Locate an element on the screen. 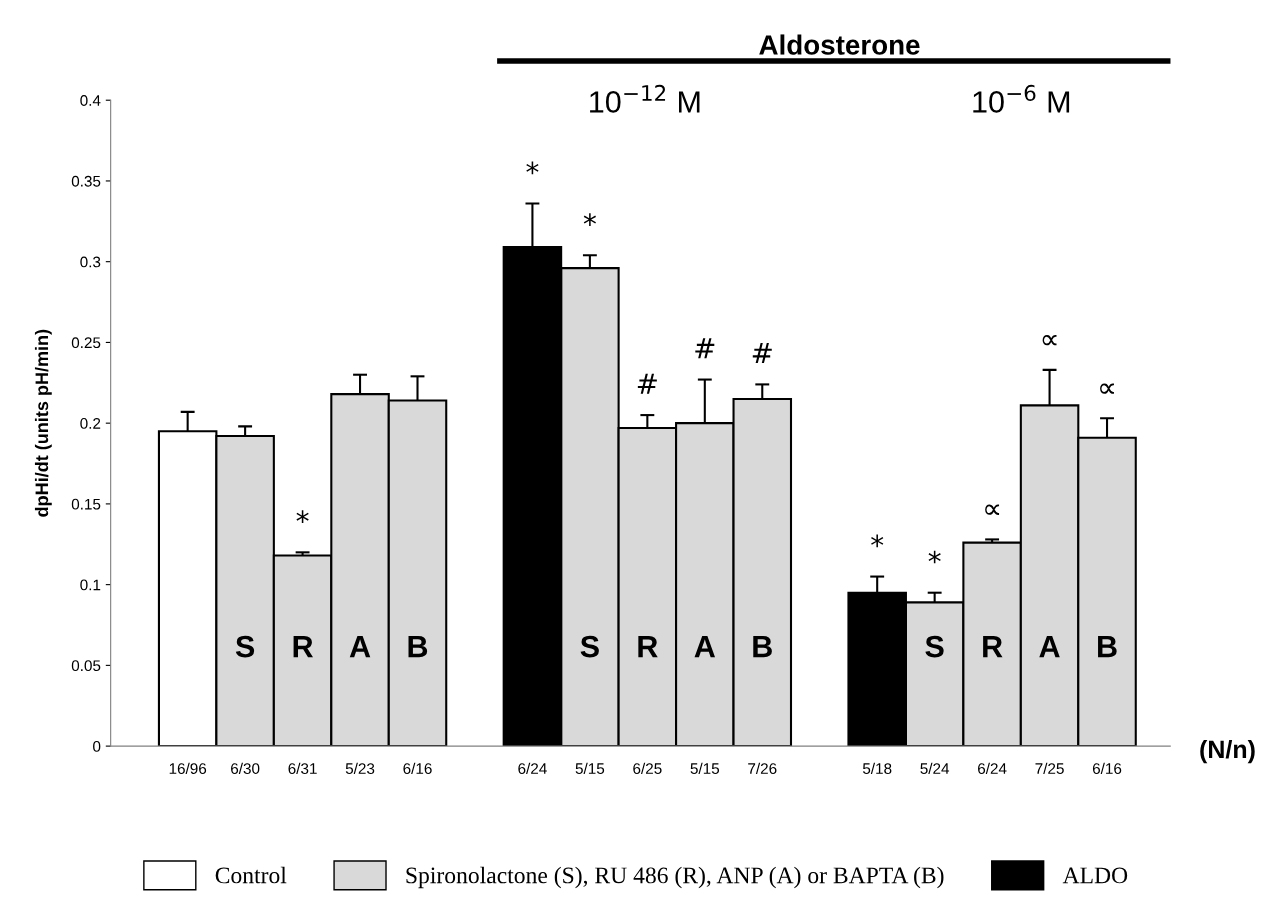 Image resolution: width=1272 pixels, height=911 pixels. x-tick-label: 5/24 is located at coordinates (935, 768).